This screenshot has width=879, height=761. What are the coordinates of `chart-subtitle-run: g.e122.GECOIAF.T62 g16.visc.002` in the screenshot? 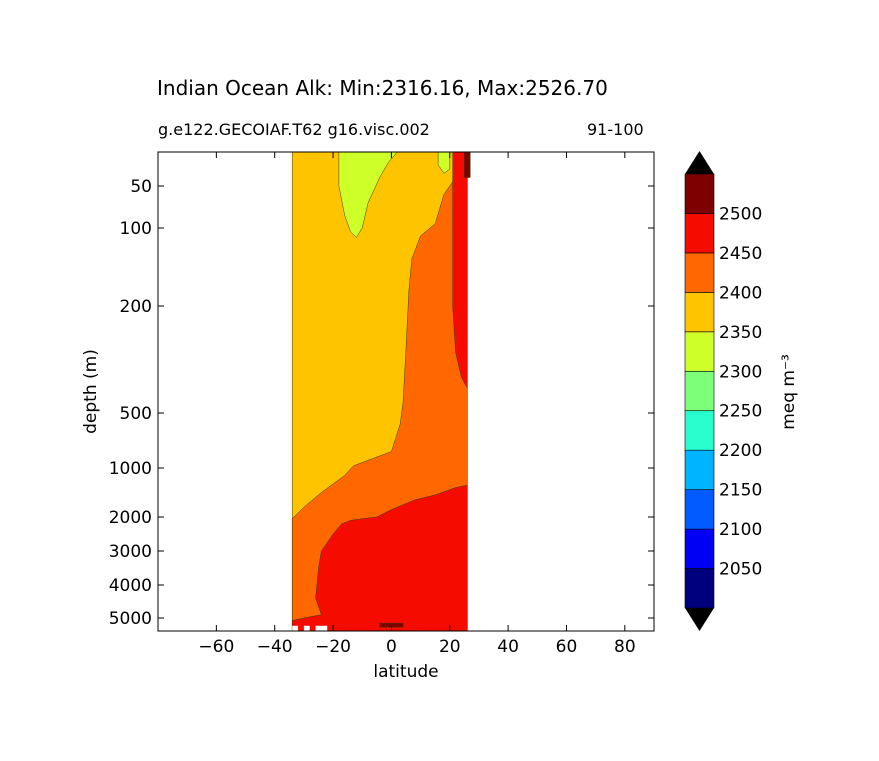 It's located at (294, 129).